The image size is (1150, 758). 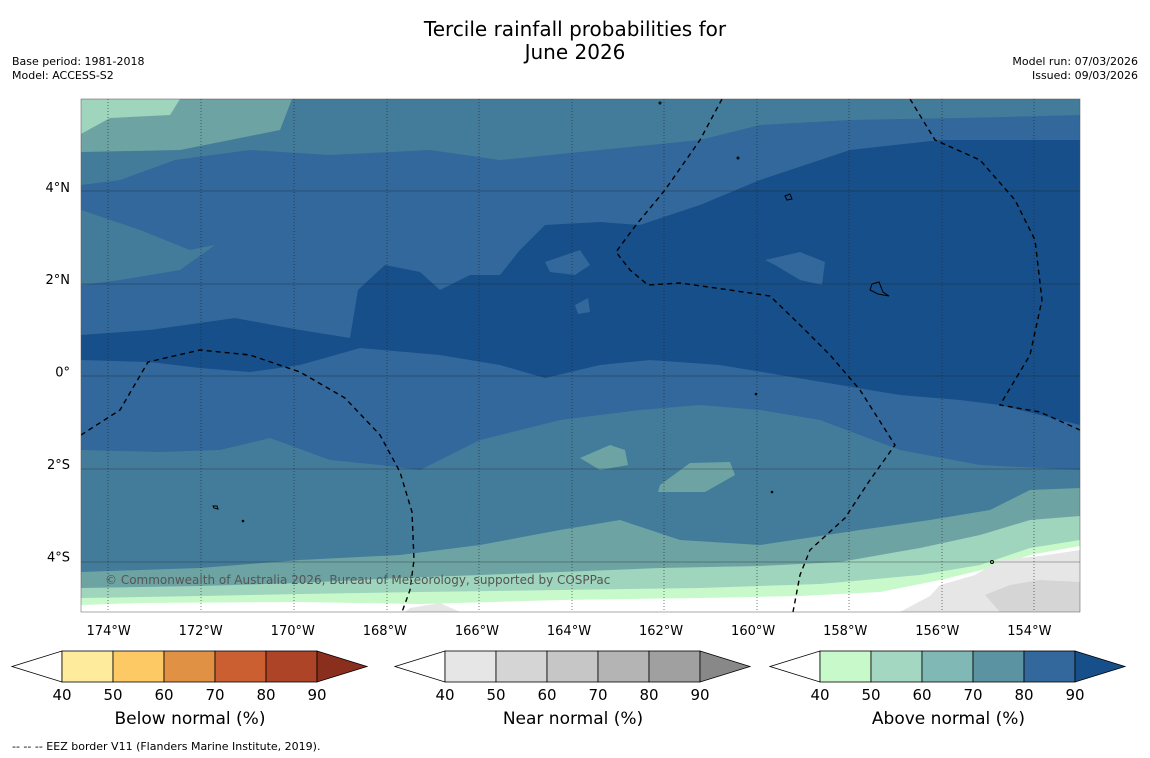 I want to click on band-50-south, so click(x=580, y=576).